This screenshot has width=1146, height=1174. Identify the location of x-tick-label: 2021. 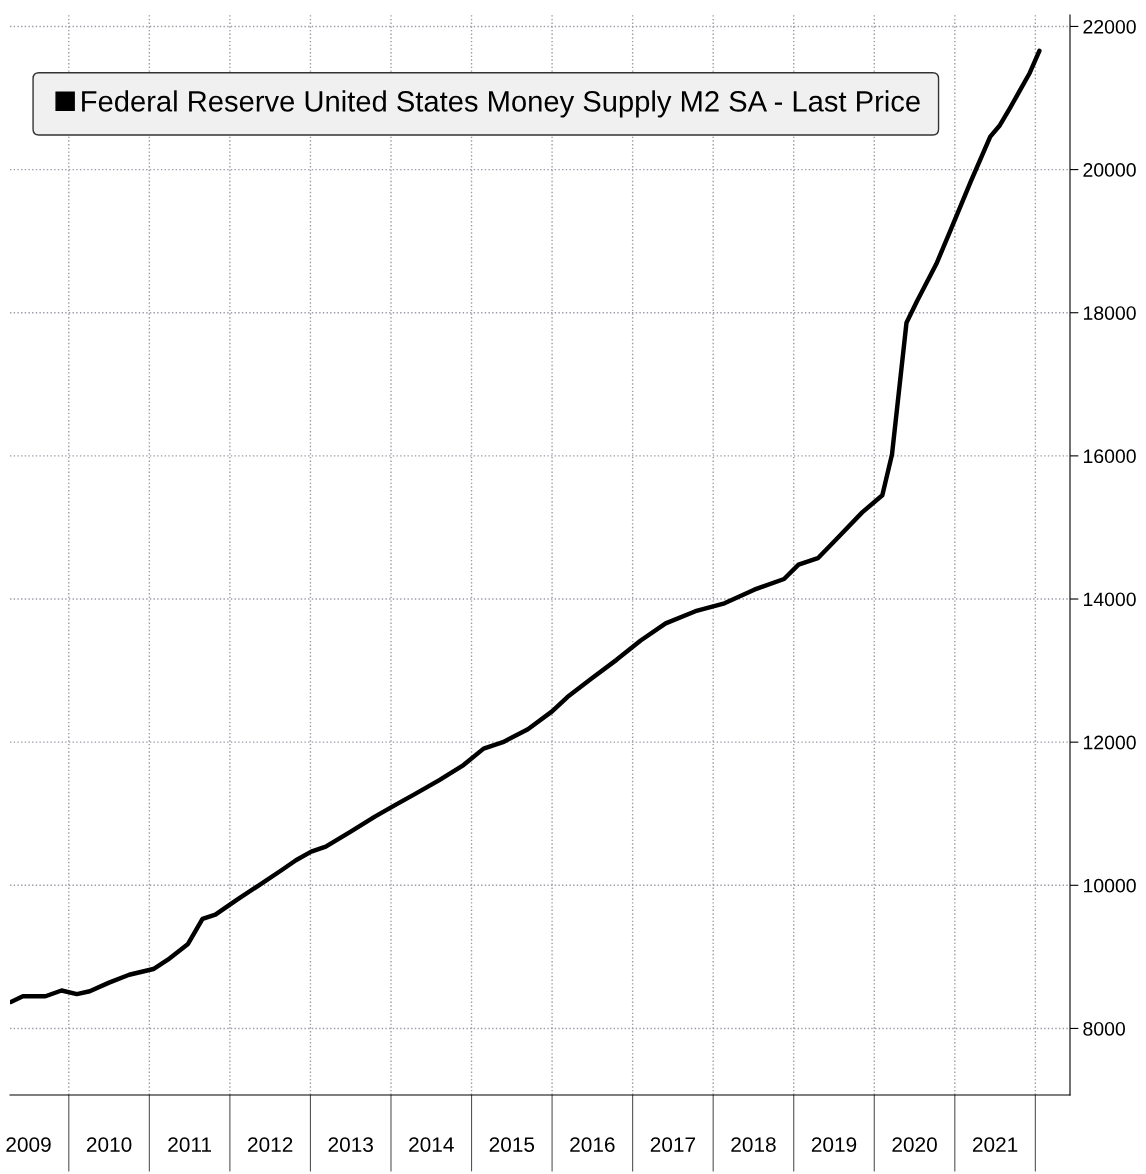
(995, 1144).